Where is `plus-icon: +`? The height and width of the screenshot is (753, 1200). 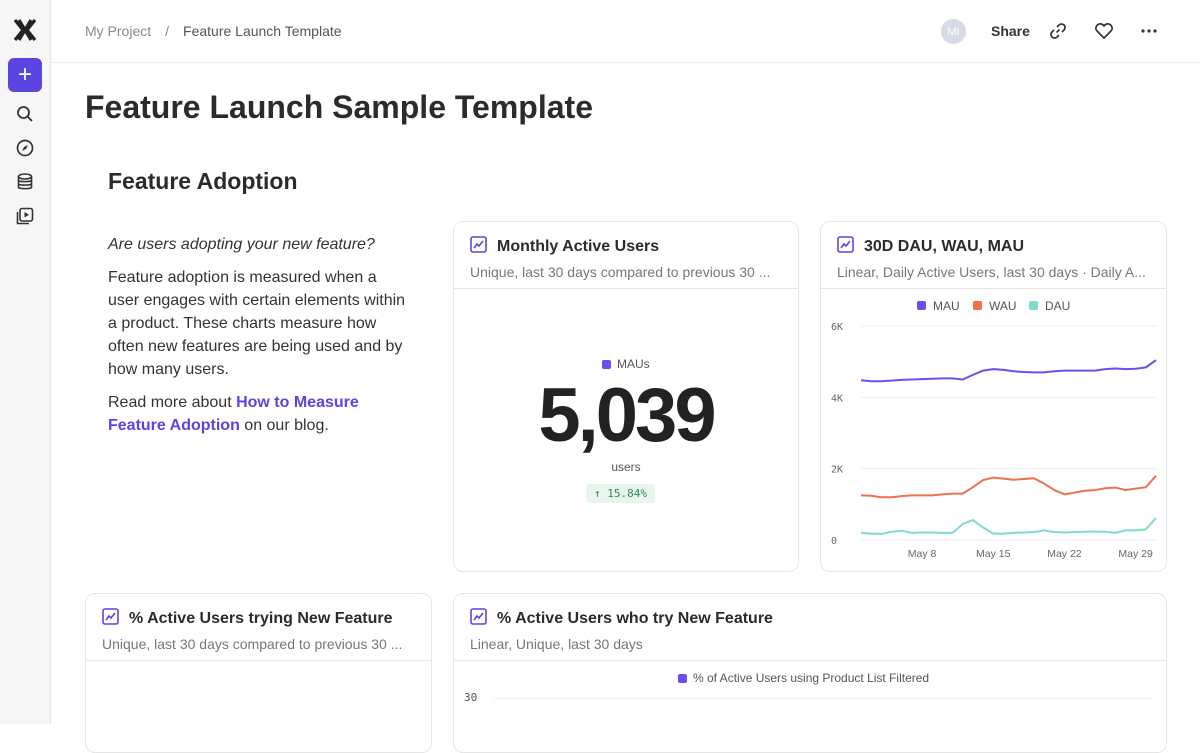
plus-icon: + is located at coordinates (24, 74).